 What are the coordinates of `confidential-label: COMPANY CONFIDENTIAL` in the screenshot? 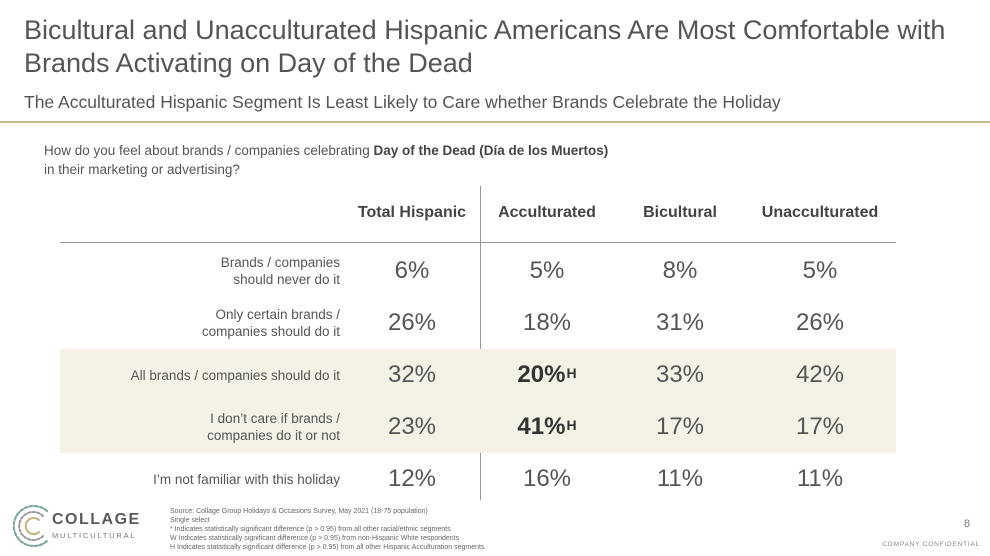 It's located at (931, 544).